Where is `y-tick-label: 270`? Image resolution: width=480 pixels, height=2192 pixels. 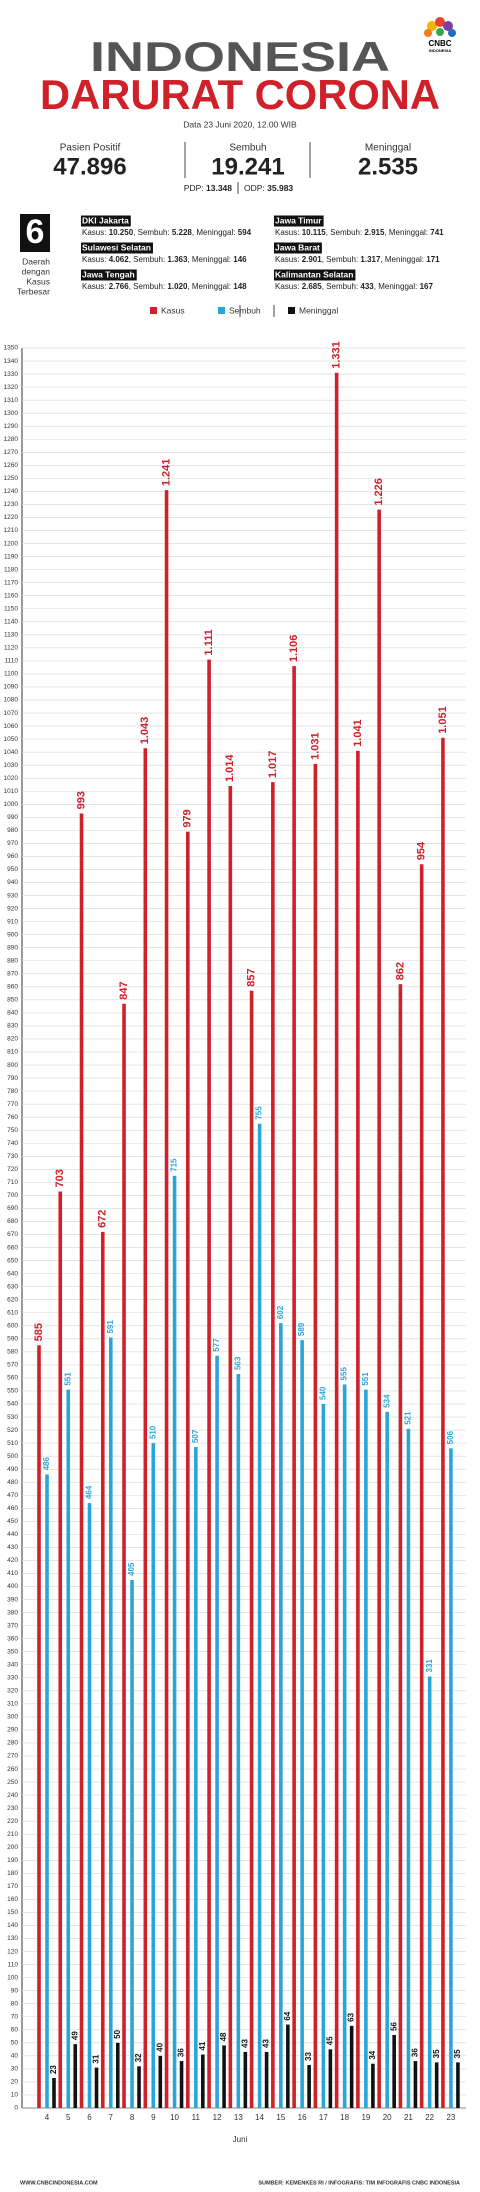
y-tick-label: 270 is located at coordinates (12, 1756).